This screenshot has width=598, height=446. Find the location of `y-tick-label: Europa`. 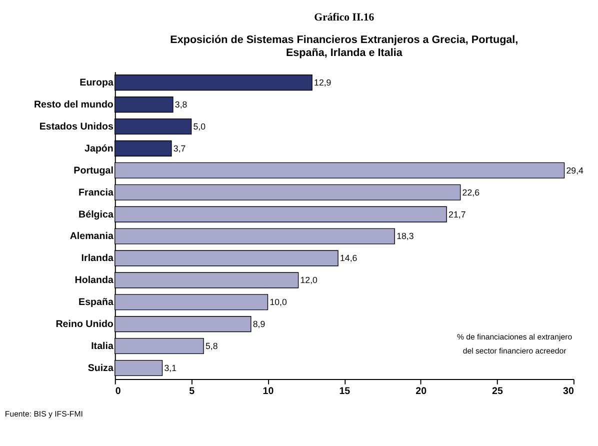

y-tick-label: Europa is located at coordinates (97, 83).